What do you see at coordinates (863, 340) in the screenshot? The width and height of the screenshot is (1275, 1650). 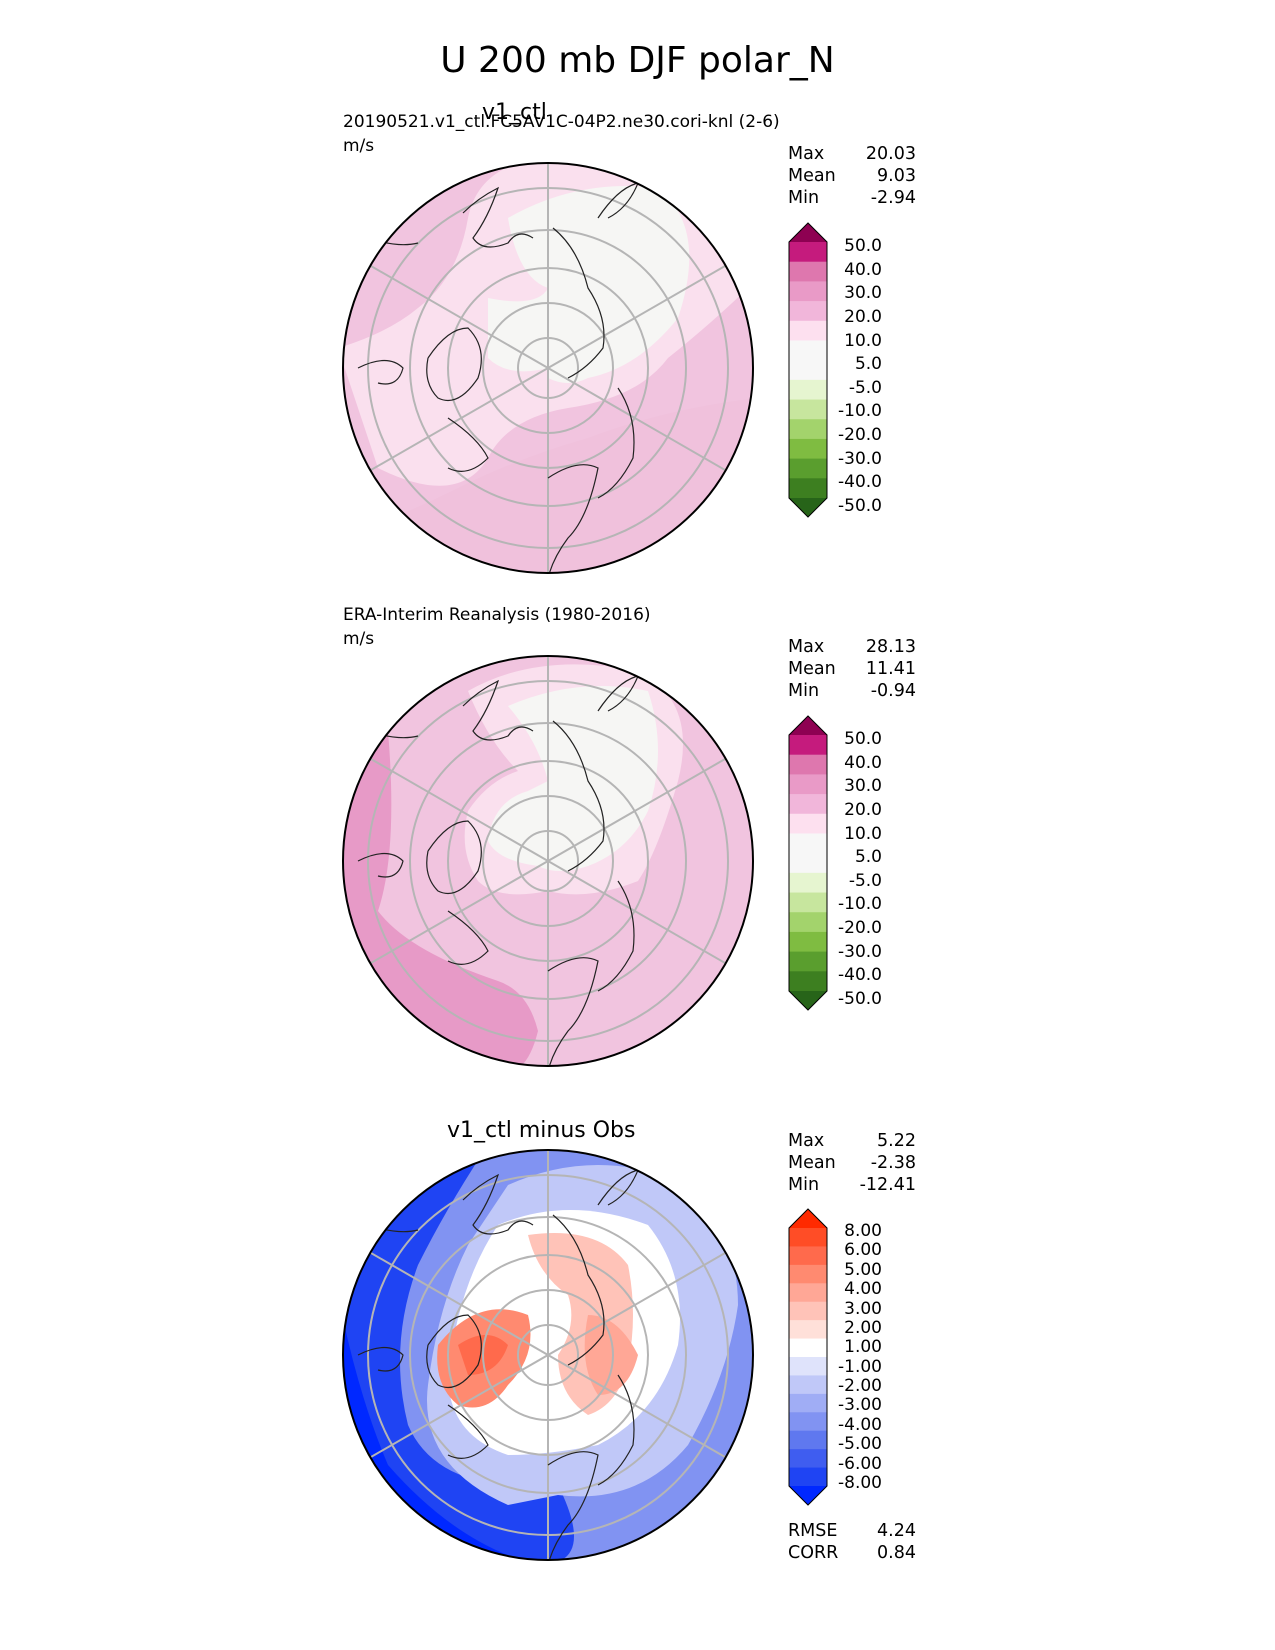 I see `colorbar-tick-label: 10.0` at bounding box center [863, 340].